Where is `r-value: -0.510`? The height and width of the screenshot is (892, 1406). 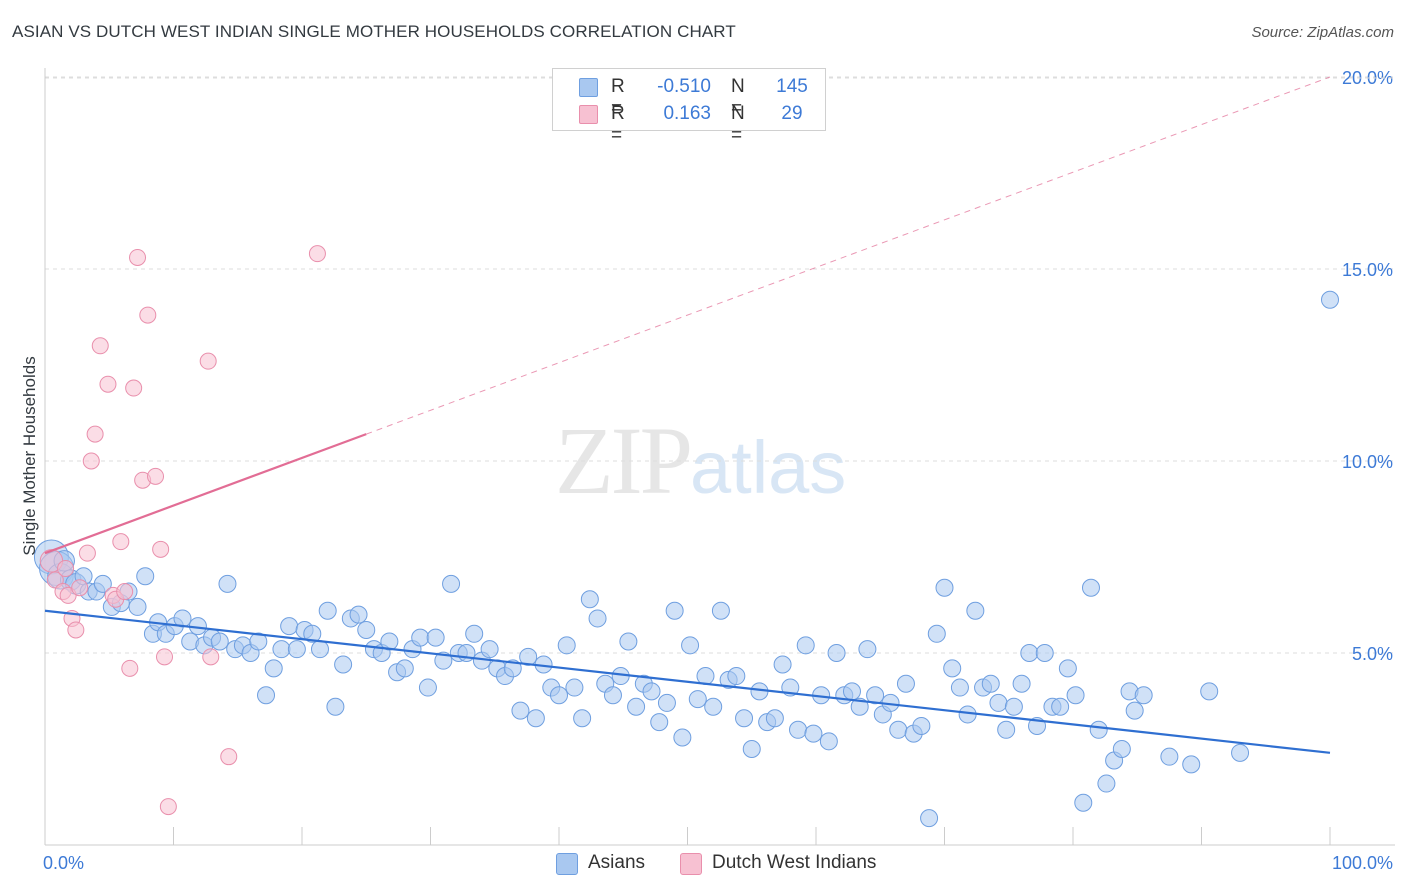 r-value: -0.510 is located at coordinates (684, 86).